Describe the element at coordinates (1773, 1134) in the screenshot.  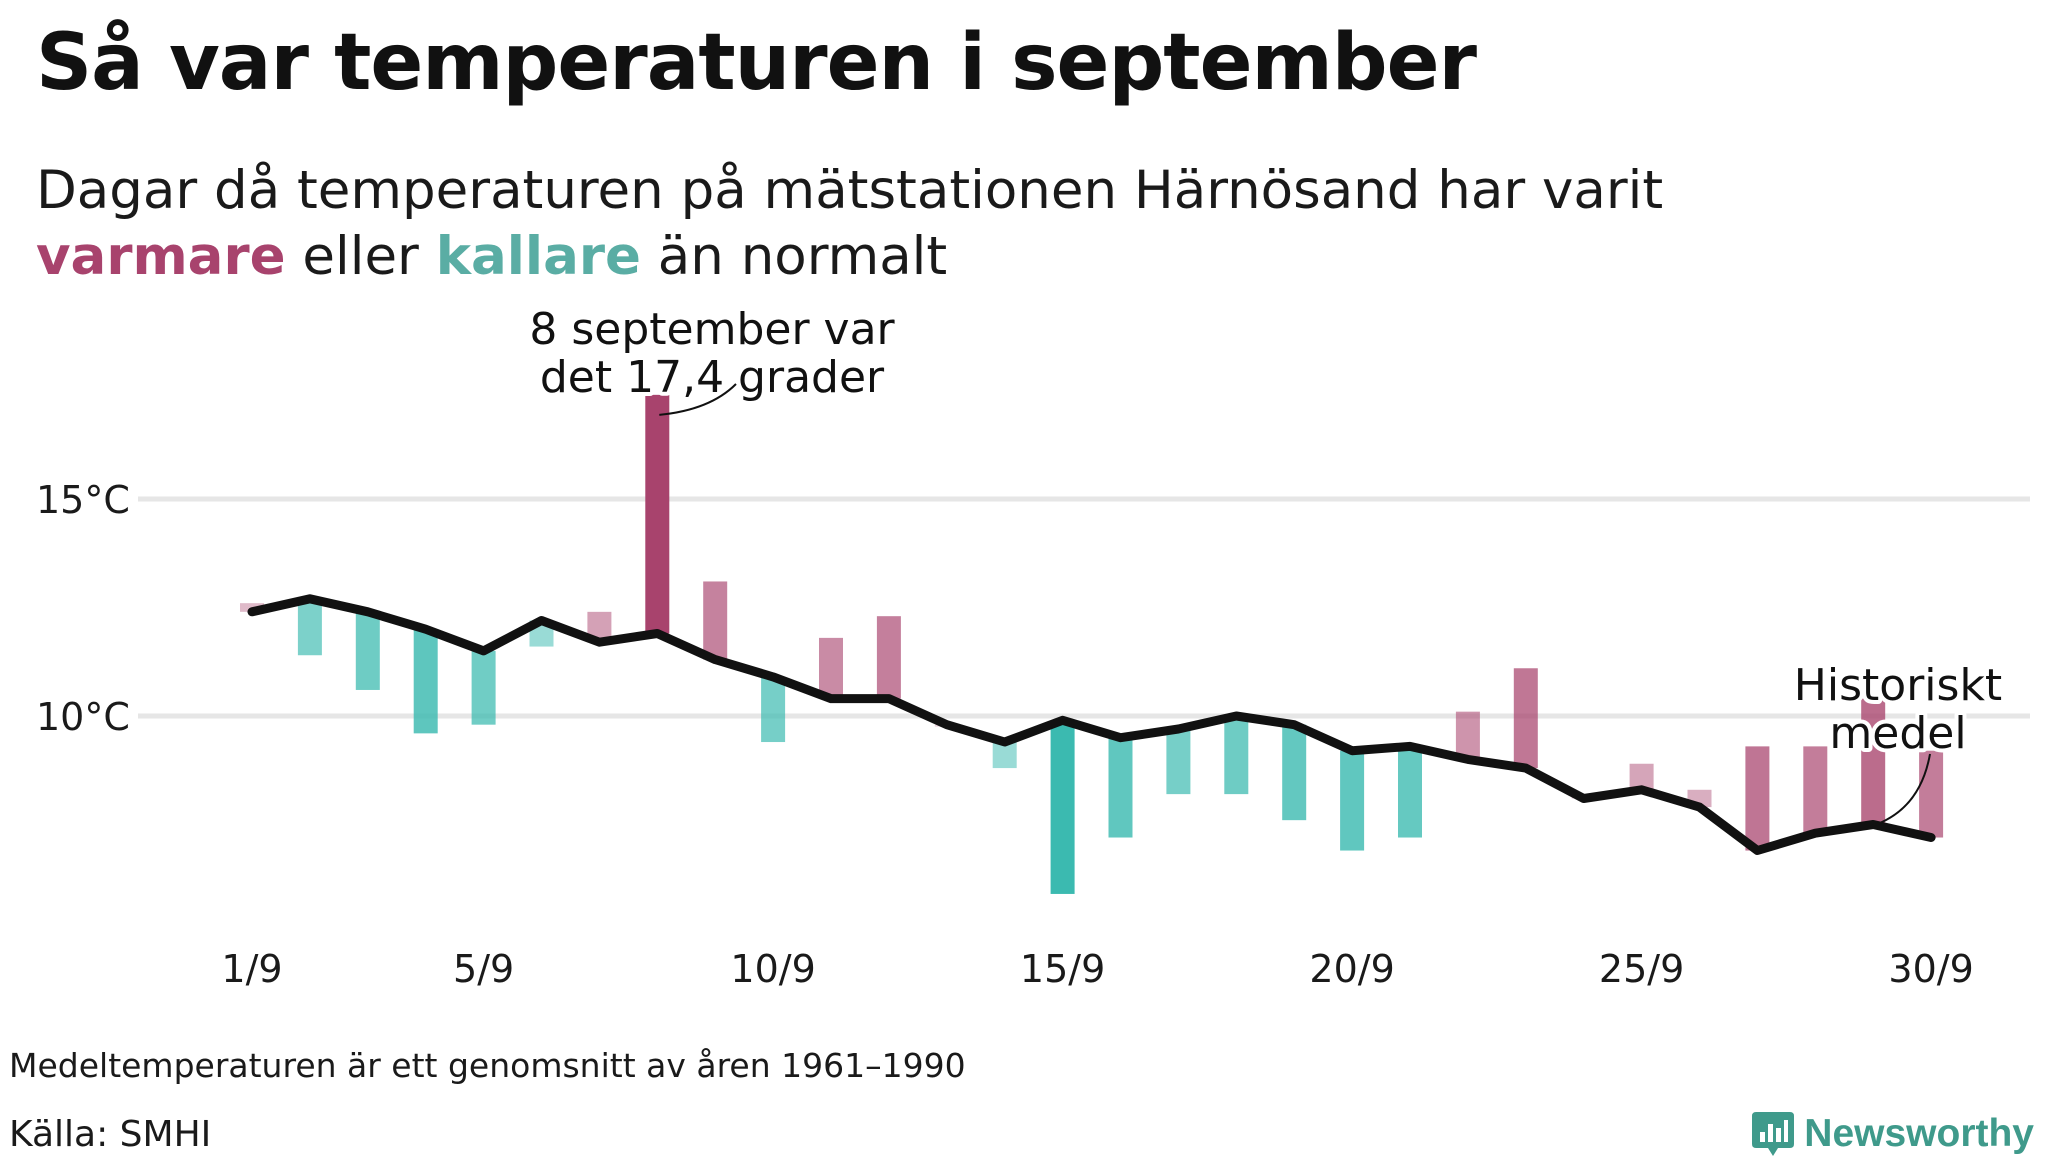
I see `newsworthy-logo-icon` at that location.